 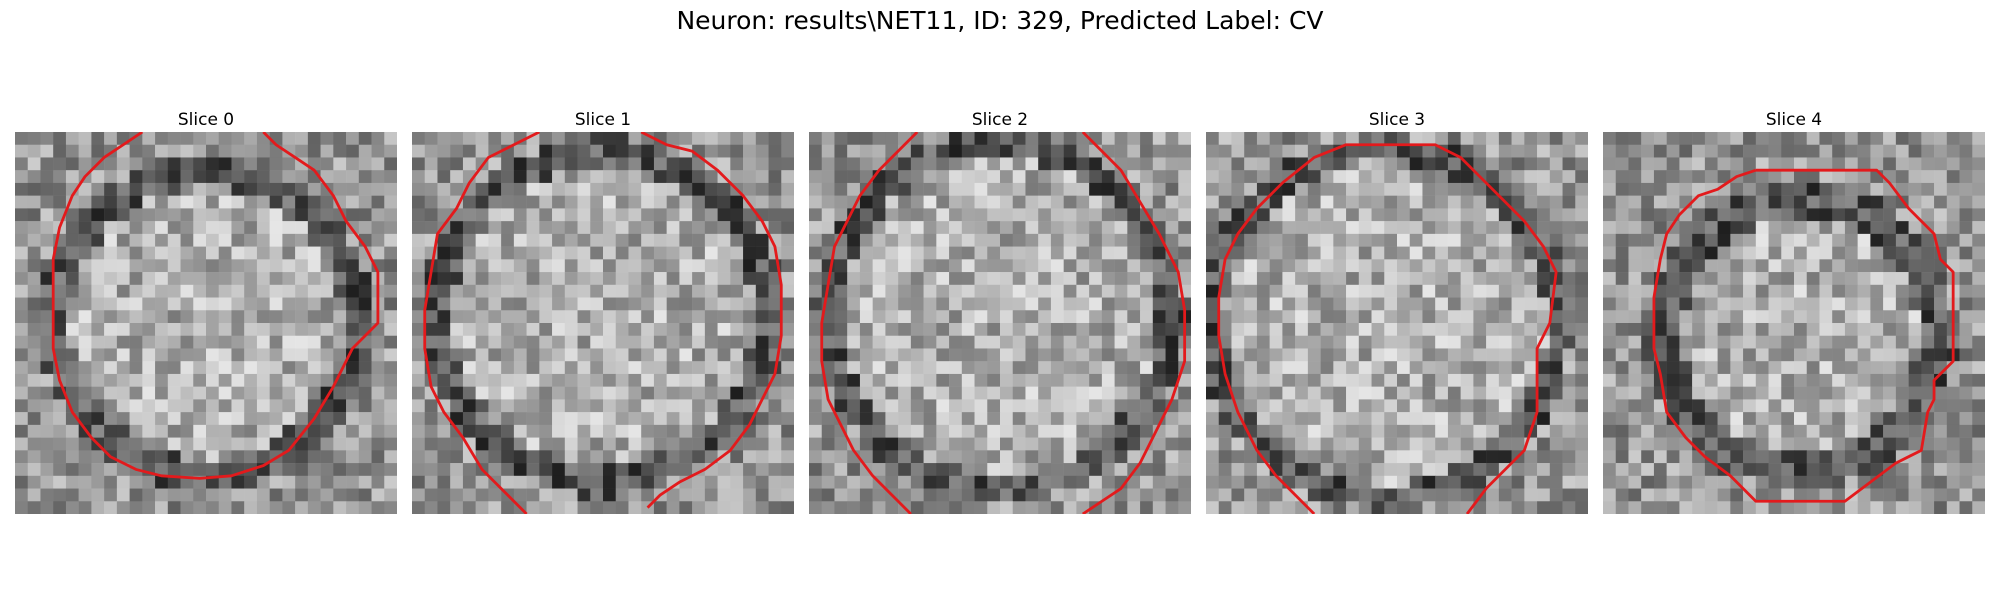 What do you see at coordinates (1397, 120) in the screenshot?
I see `slice-title-3: Slice 3` at bounding box center [1397, 120].